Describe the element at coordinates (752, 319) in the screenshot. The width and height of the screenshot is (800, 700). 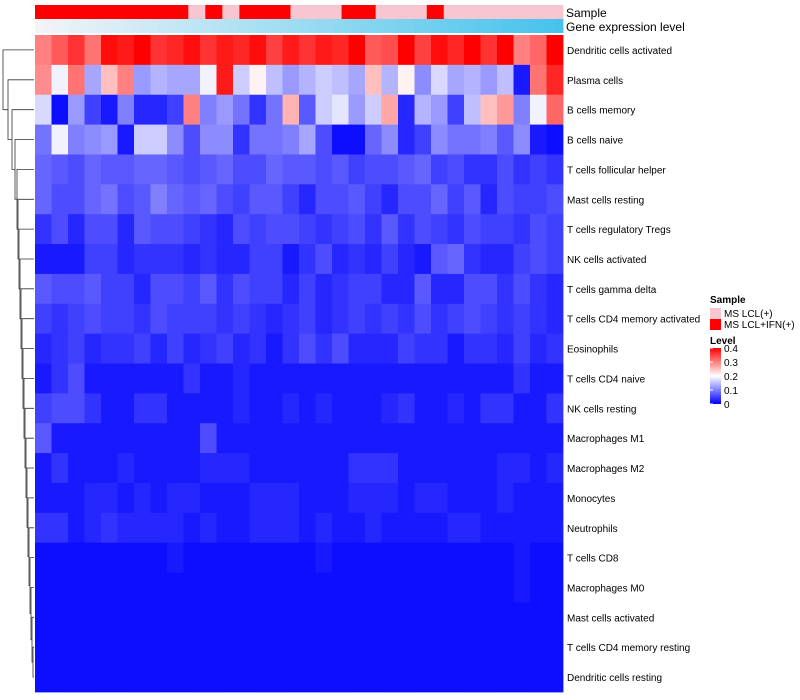
I see `legend-sample-items: MS LCL(+)MS LCL+IFN(+)` at that location.